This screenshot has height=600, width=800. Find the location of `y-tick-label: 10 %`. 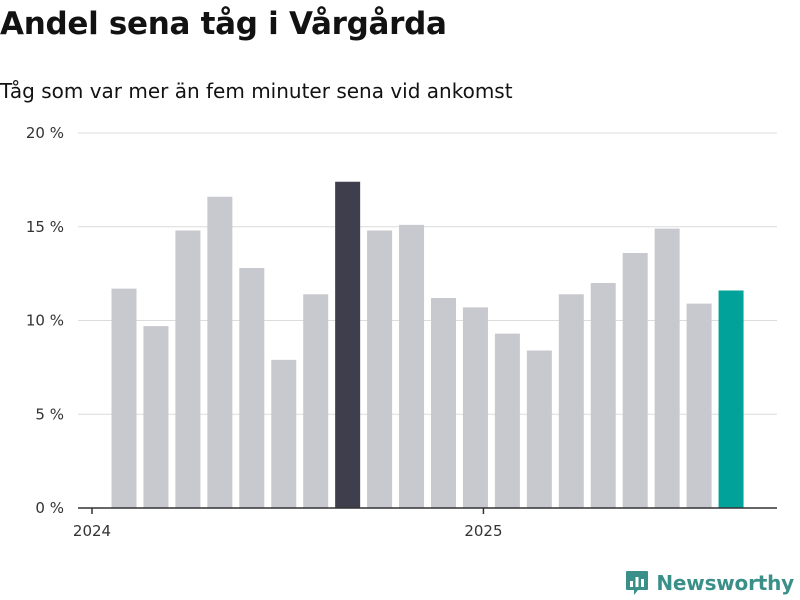

y-tick-label: 10 % is located at coordinates (45, 321).